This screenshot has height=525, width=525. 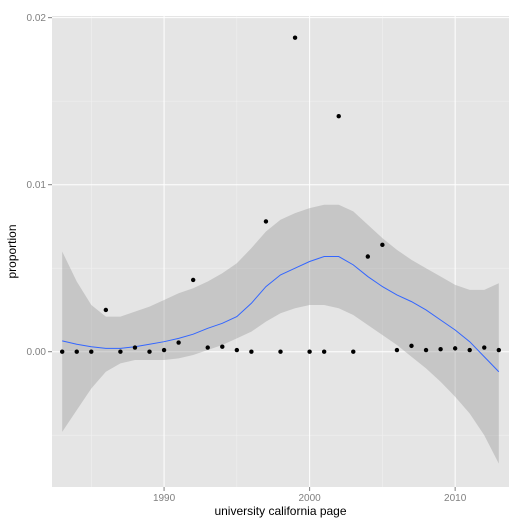 What do you see at coordinates (37, 18) in the screenshot?
I see `y-tick-label: 0.02` at bounding box center [37, 18].